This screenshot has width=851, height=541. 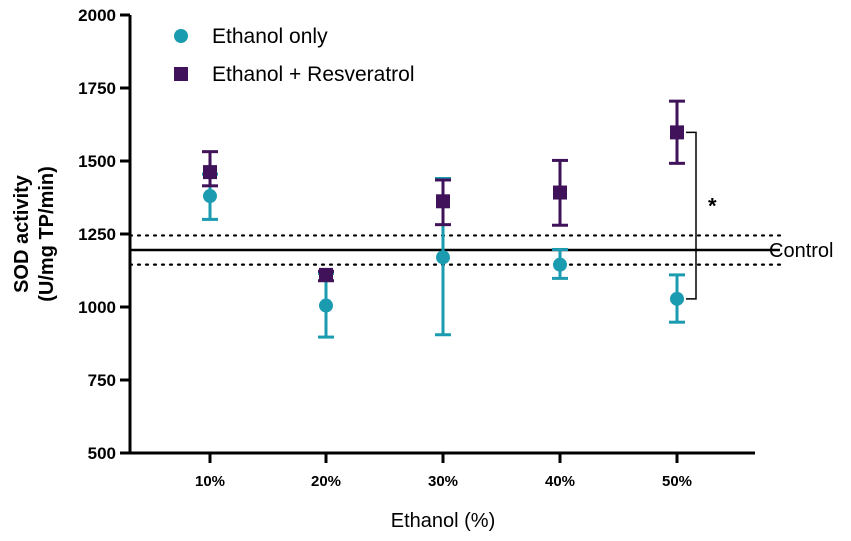 I want to click on control-label: Control, so click(x=801, y=251).